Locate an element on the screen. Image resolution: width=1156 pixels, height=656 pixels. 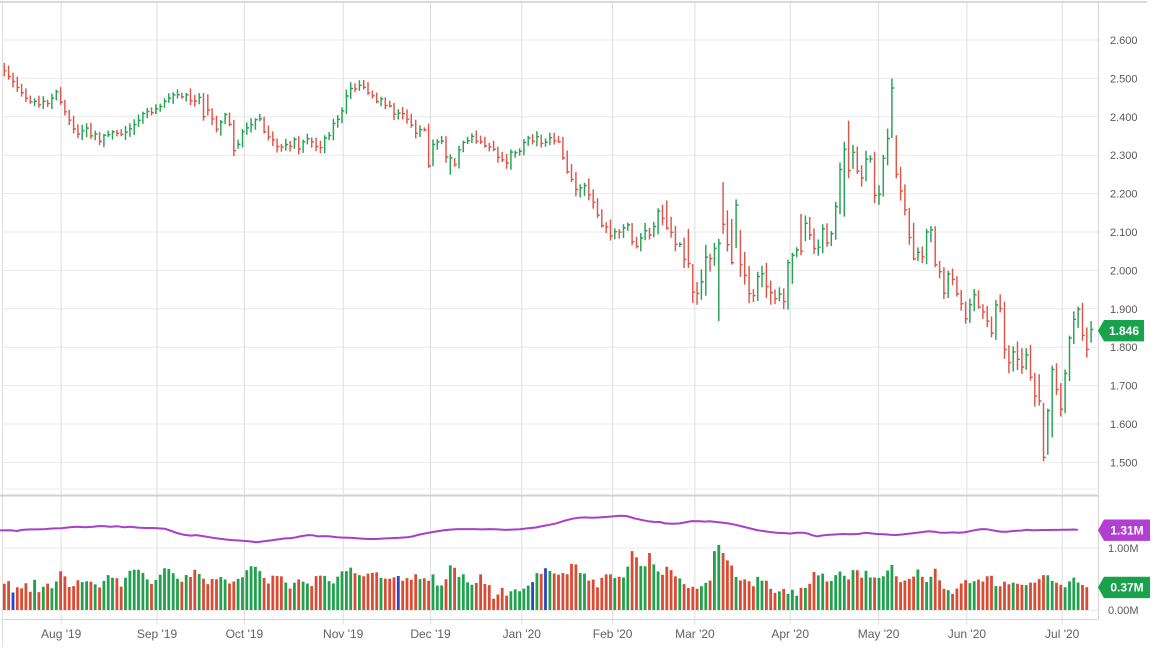
svg-text: Dec '19 is located at coordinates (430, 634).